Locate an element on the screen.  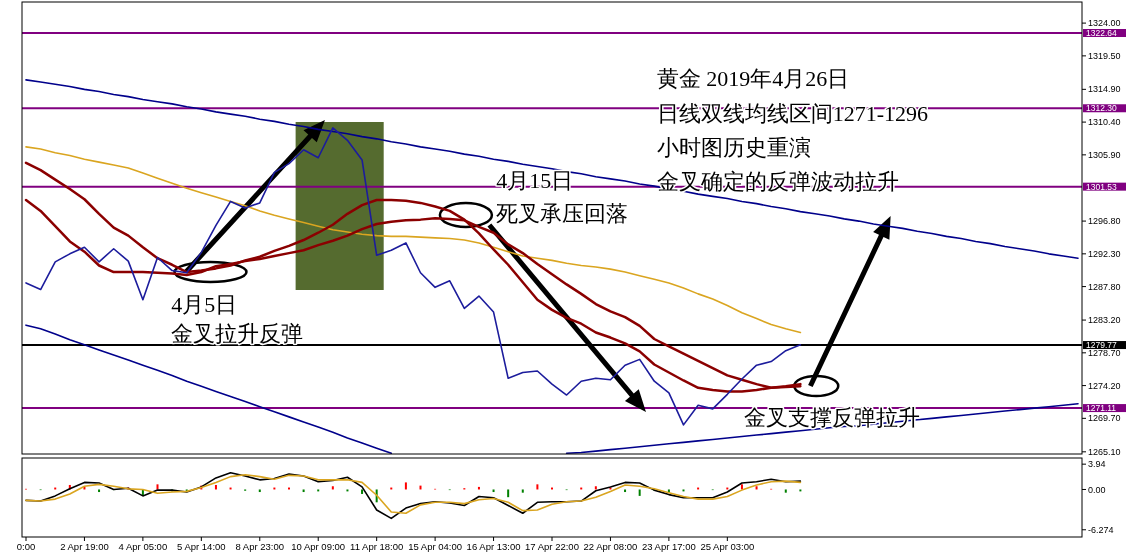
x-tick-label: 10 Apr 09:00 is located at coordinates (318, 546).